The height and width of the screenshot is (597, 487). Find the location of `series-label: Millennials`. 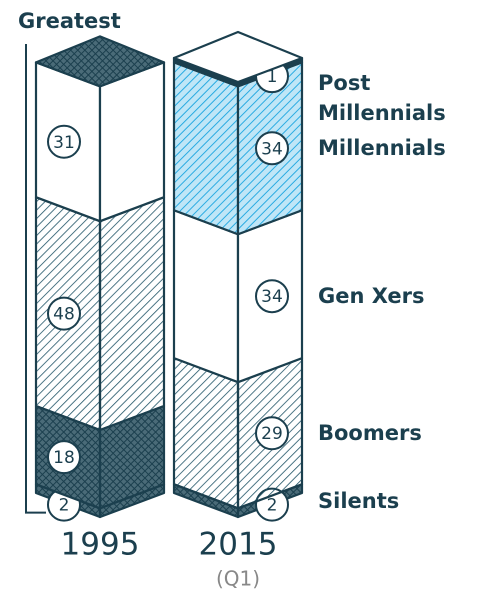

series-label: Millennials is located at coordinates (382, 148).